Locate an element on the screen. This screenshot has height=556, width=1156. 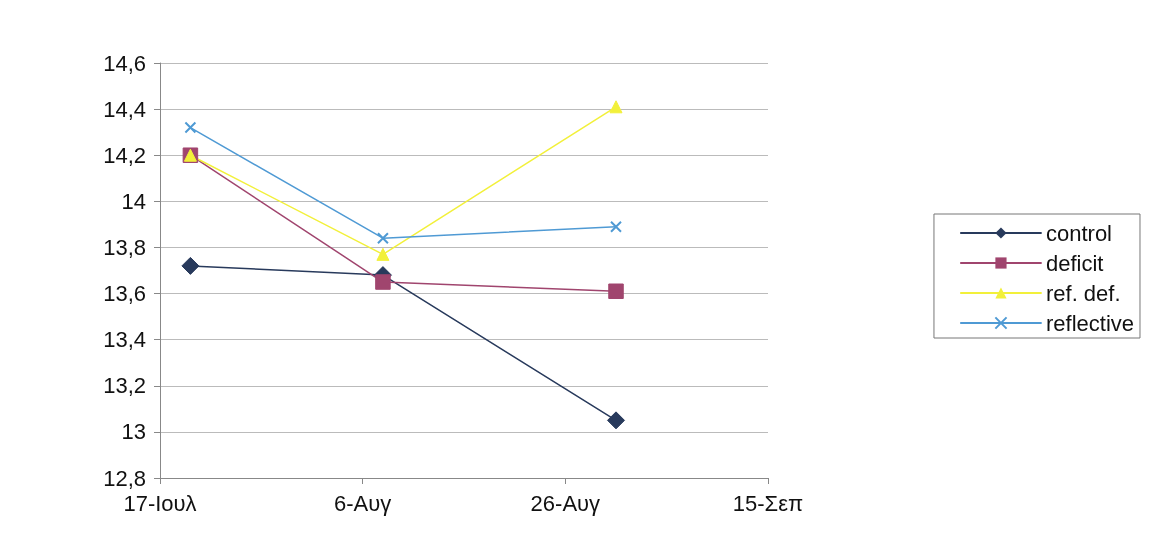
legend-label: reflective is located at coordinates (1090, 323).